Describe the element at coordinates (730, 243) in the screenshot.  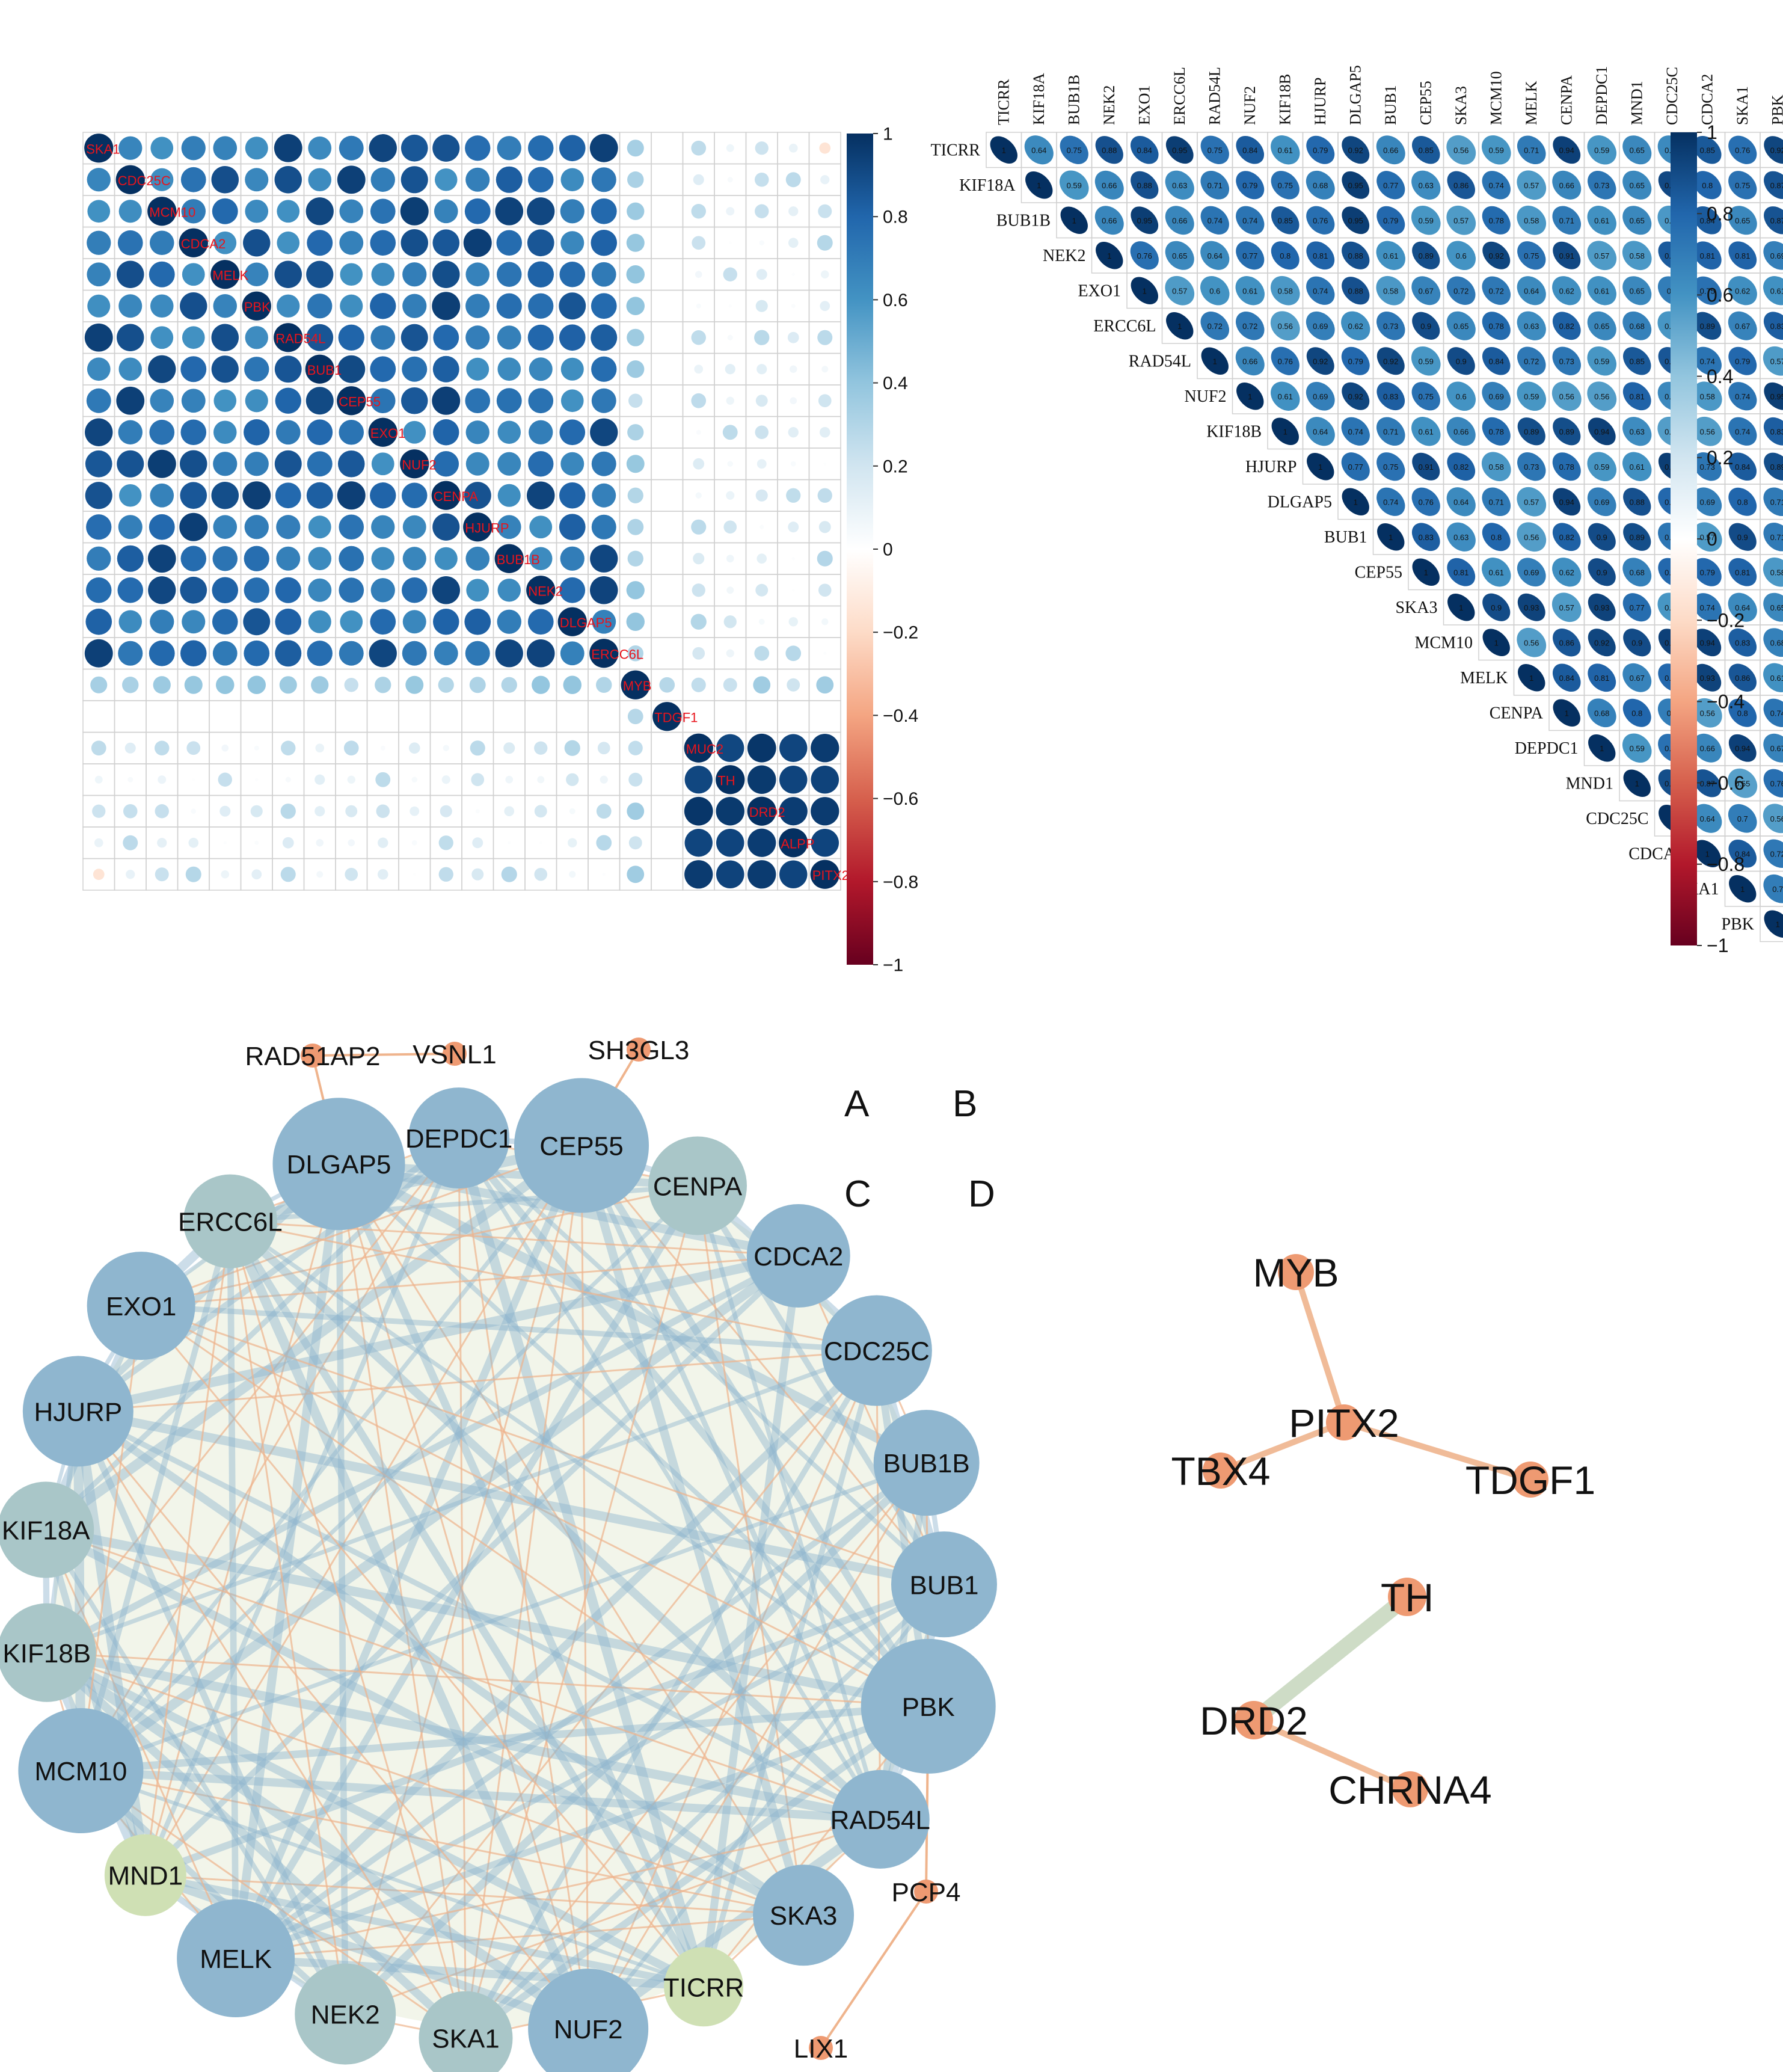
I see `corr-circle-CDCA2-TH` at that location.